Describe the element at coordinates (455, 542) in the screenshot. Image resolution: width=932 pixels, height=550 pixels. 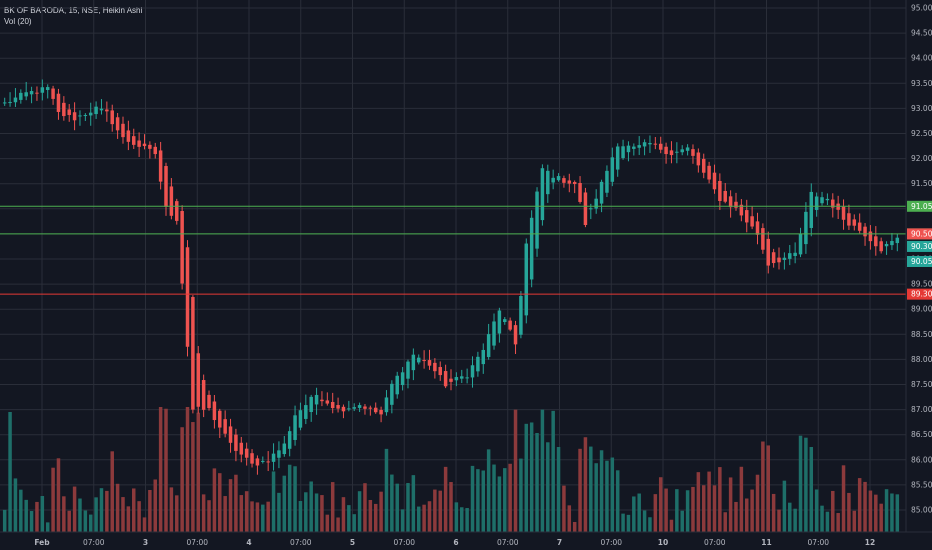
I see `time-tick-label: 6` at that location.